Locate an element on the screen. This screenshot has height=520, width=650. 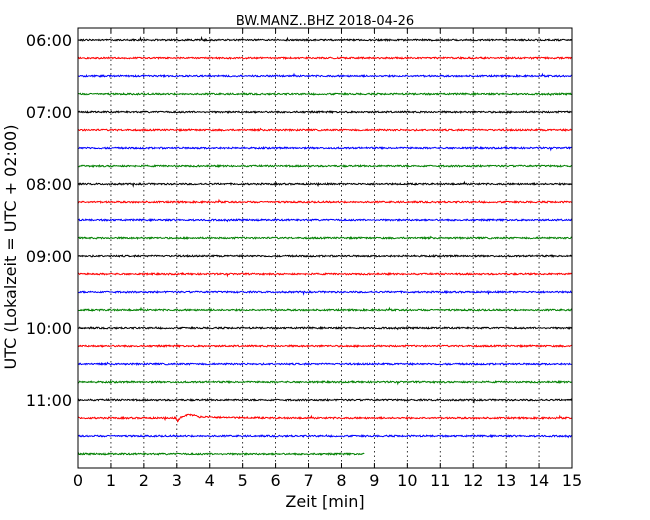
x-tick-label: 6 is located at coordinates (276, 480).